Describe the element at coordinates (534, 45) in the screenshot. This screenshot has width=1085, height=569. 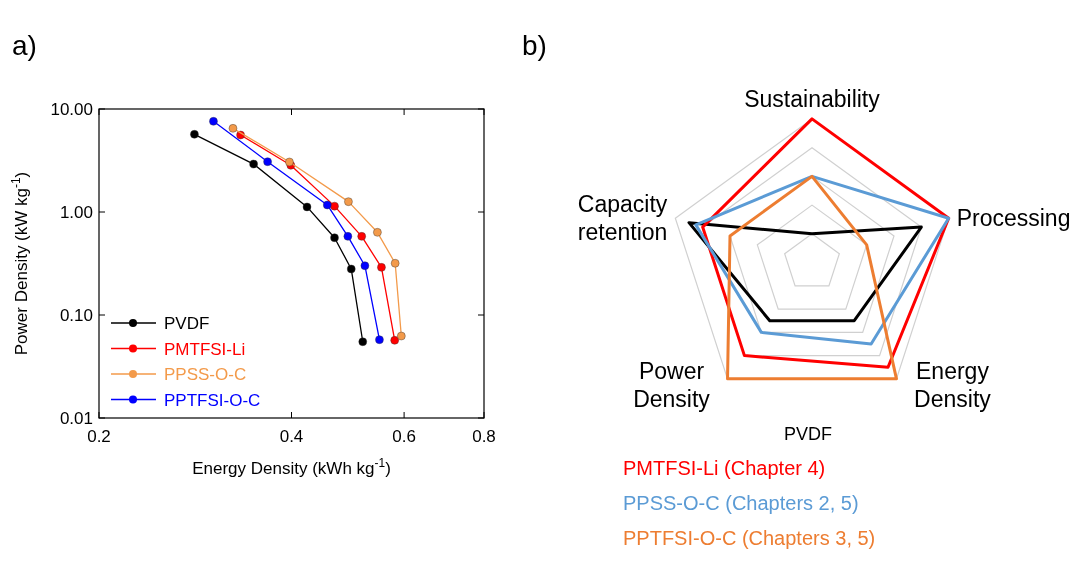
I see `chart-title: b)` at that location.